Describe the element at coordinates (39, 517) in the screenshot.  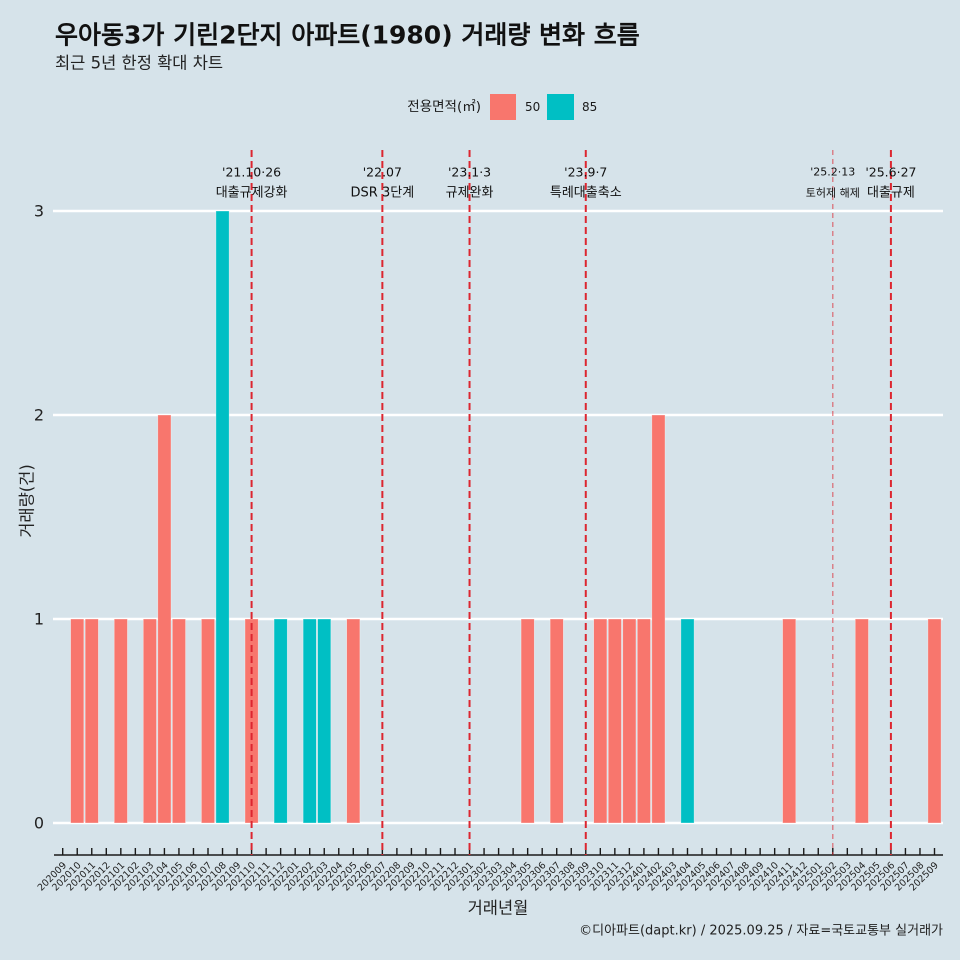
I see `y-axis: 0 1 2 3` at that location.